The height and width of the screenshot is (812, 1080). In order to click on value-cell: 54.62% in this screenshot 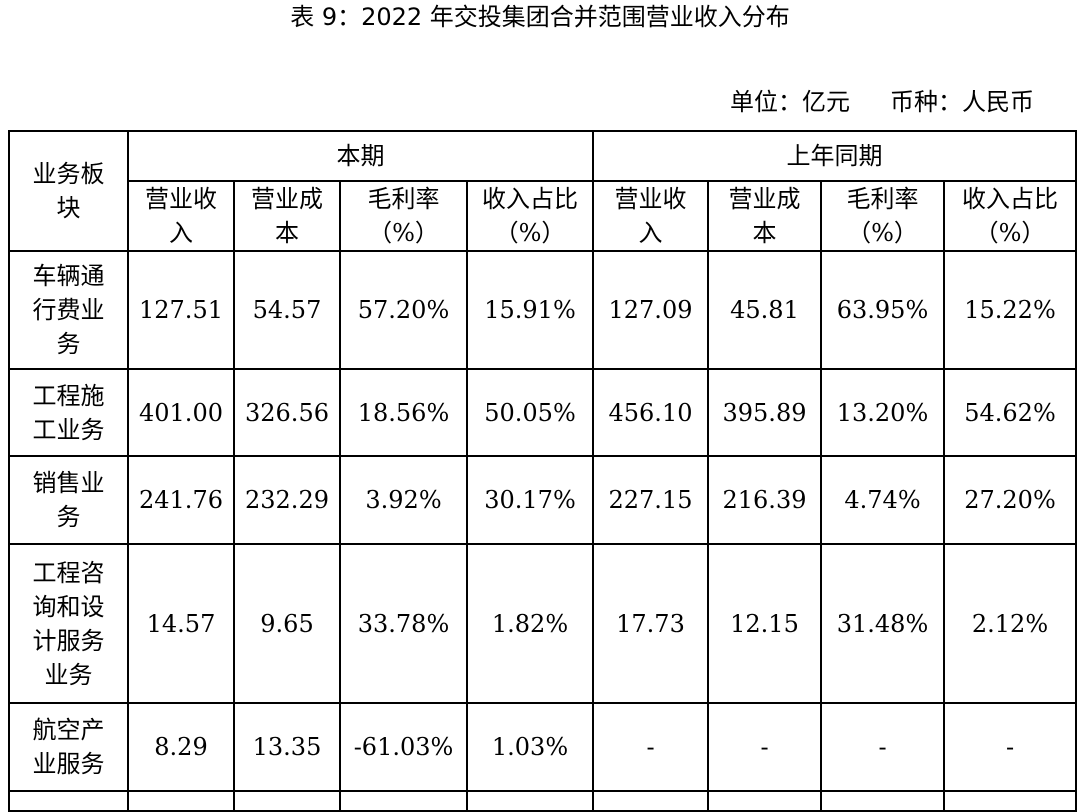, I will do `click(1010, 412)`.